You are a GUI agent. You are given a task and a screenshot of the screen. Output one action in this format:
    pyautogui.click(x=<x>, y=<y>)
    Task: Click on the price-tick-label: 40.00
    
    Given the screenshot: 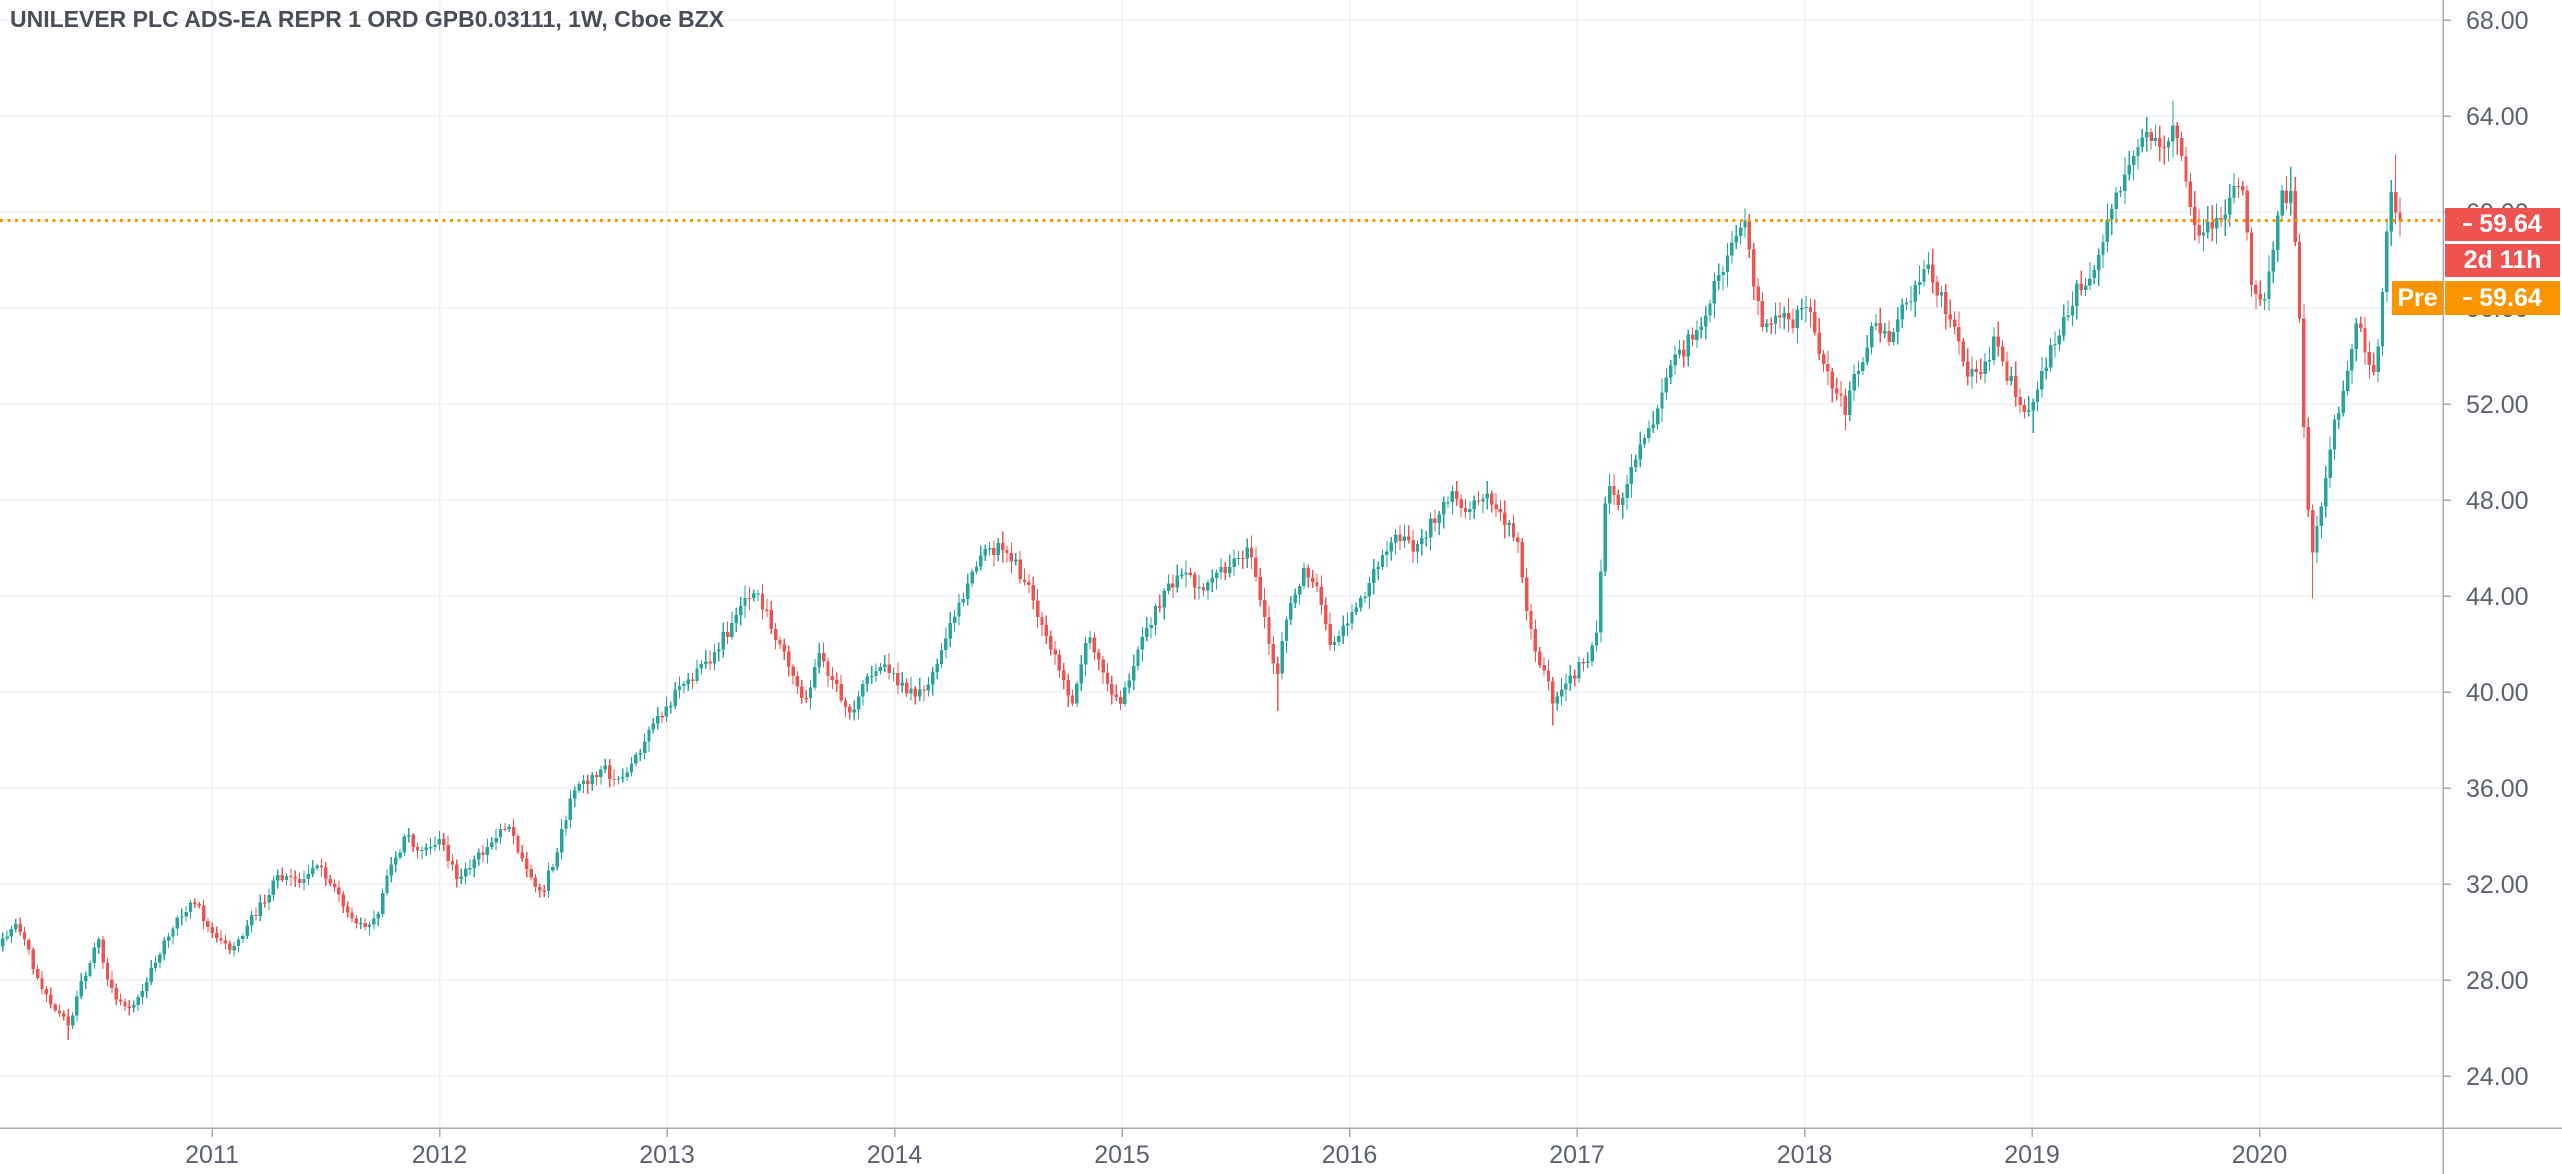 What is the action you would take?
    pyautogui.click(x=2497, y=693)
    